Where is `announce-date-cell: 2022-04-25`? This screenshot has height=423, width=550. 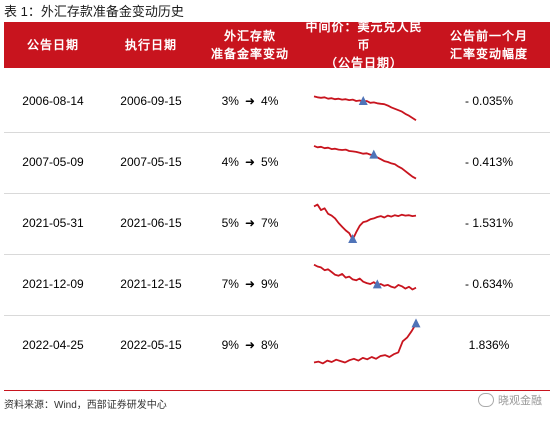 announce-date-cell: 2022-04-25 is located at coordinates (53, 345).